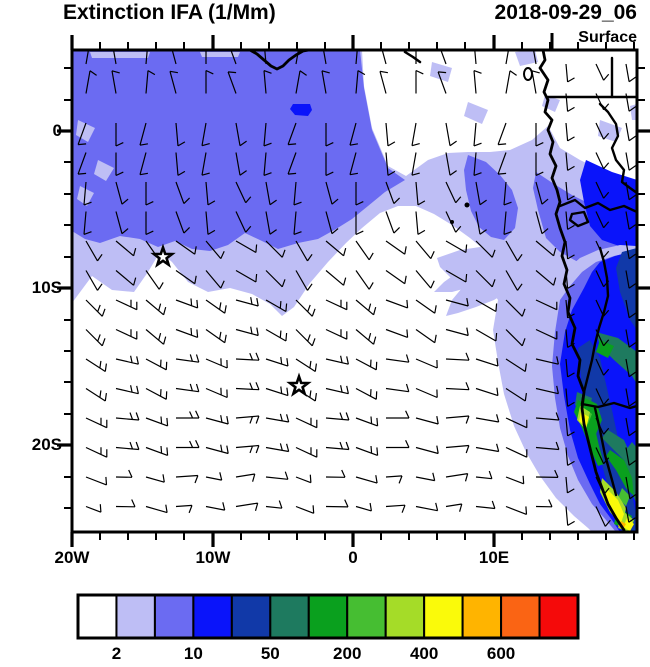 The width and height of the screenshot is (650, 667). I want to click on region-yellow, so click(614, 508).